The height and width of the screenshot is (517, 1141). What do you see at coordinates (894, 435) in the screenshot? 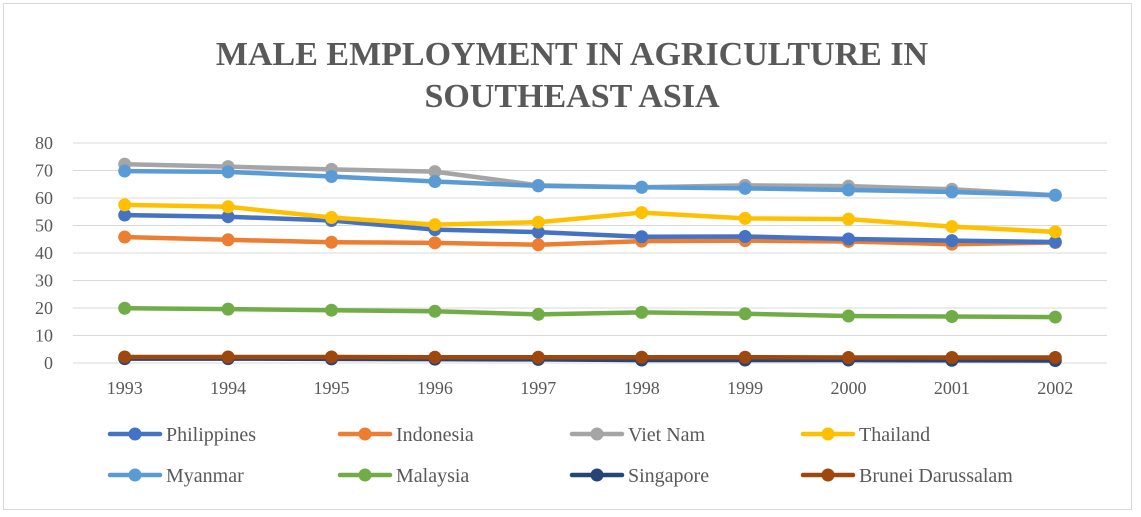
I see `legend-label: Thailand` at bounding box center [894, 435].